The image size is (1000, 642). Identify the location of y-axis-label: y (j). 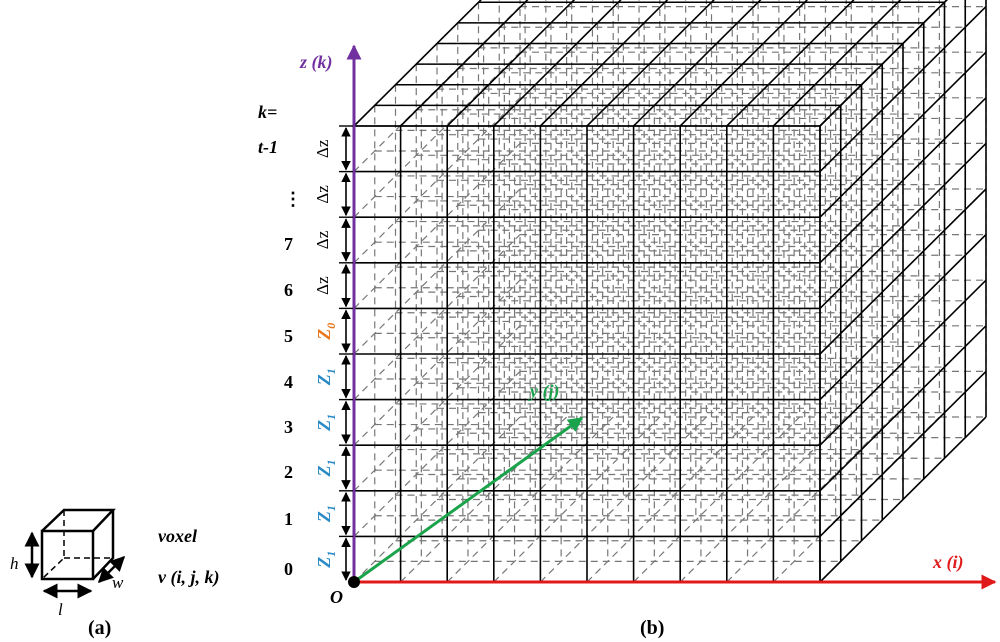
(543, 391).